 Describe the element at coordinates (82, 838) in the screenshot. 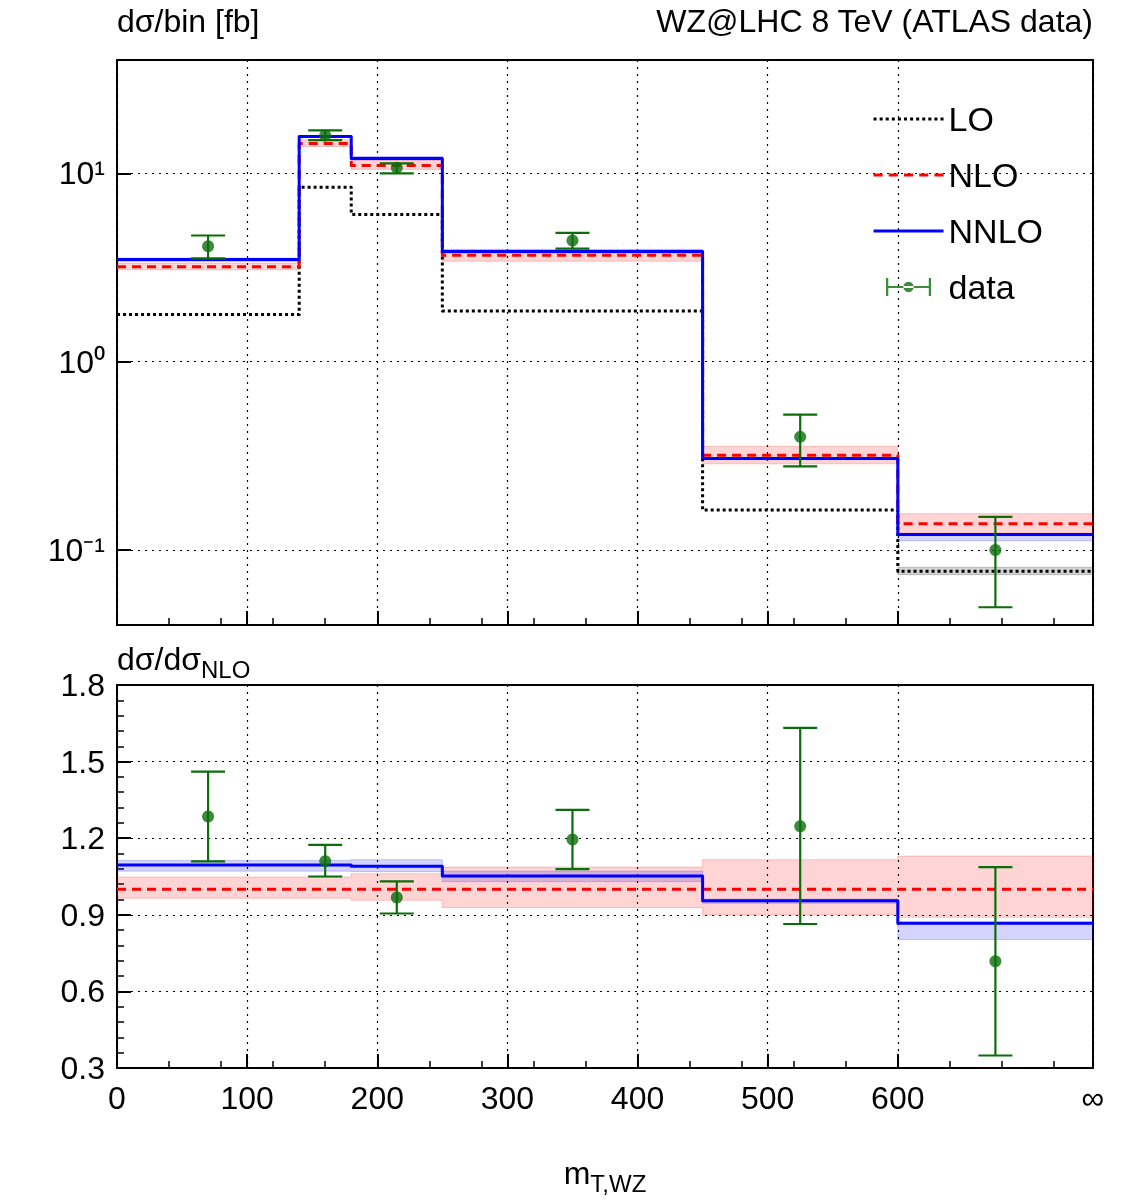

I see `y-tick-label: 1.2` at that location.